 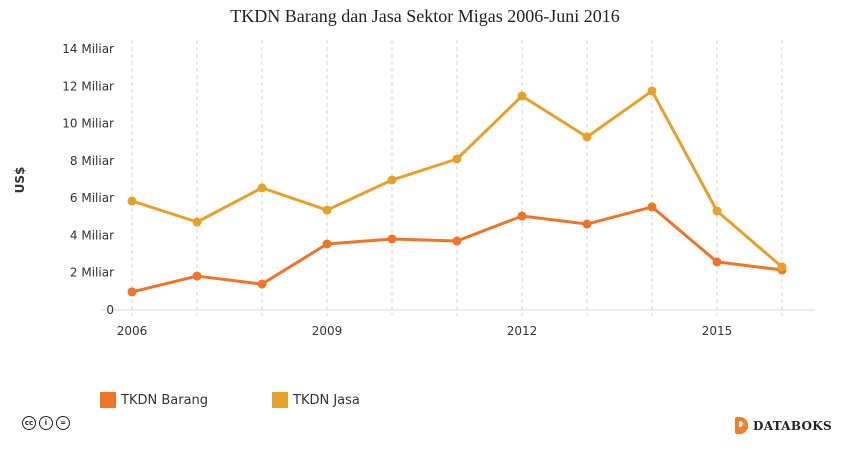 I want to click on y-tick-label: 12 Miliar, so click(x=88, y=86).